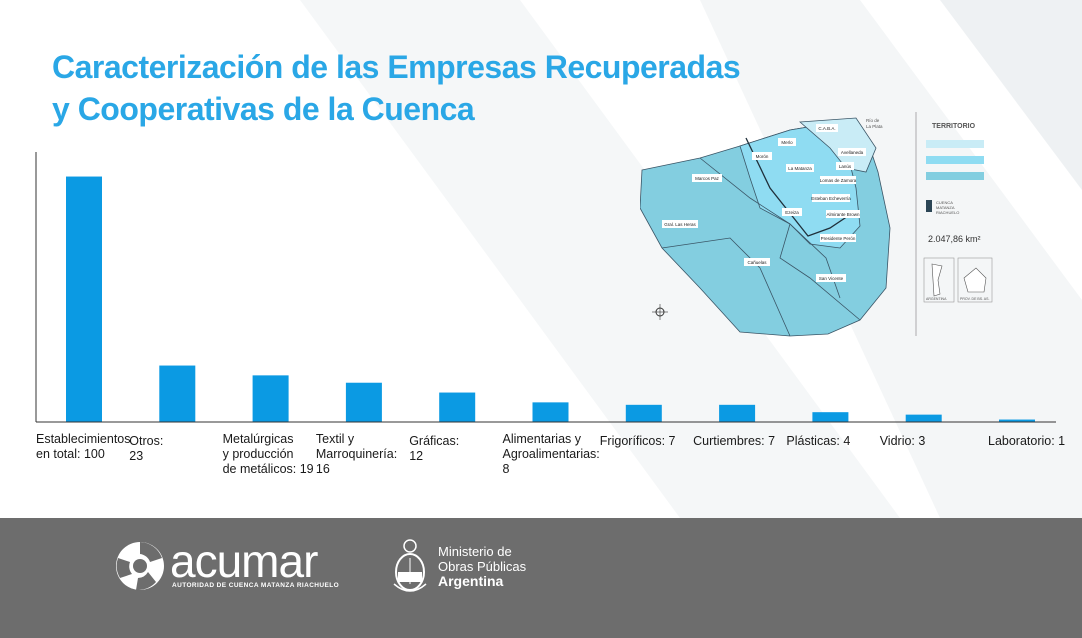 The image size is (1082, 638). What do you see at coordinates (70, 454) in the screenshot?
I see `category-label-line: en total: 100` at bounding box center [70, 454].